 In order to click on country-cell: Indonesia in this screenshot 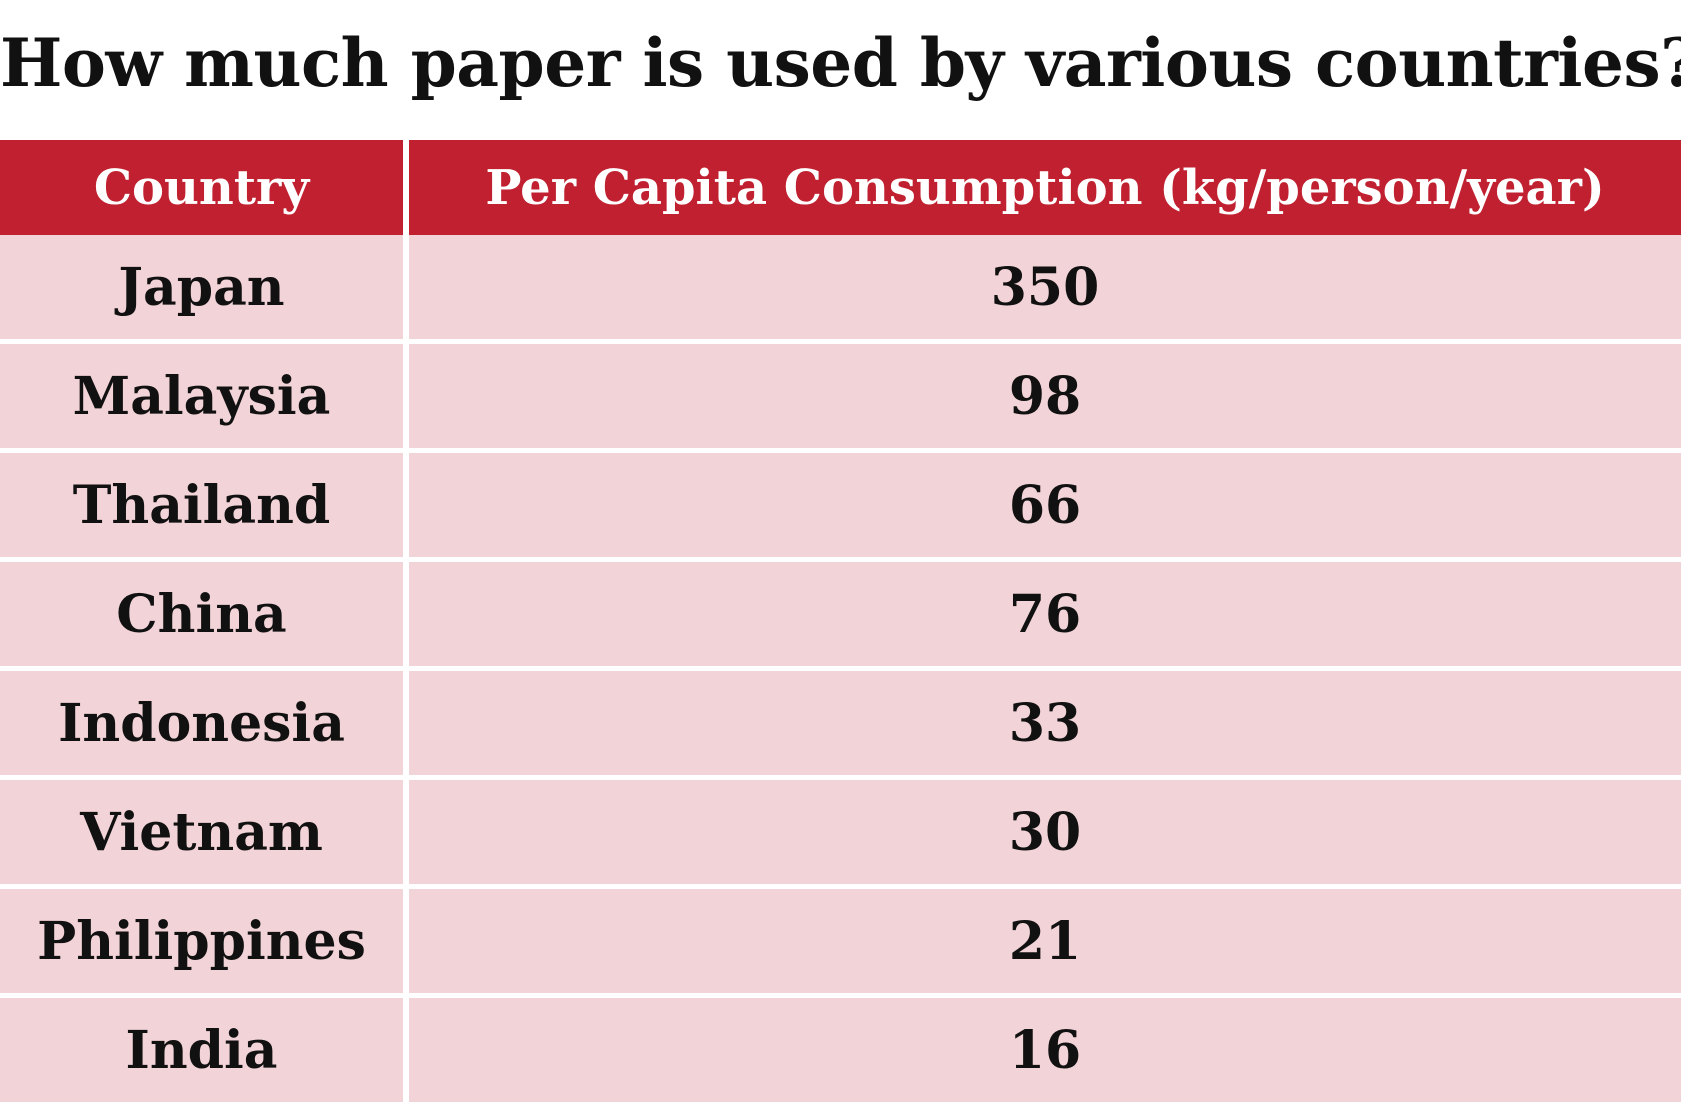, I will do `click(203, 723)`.